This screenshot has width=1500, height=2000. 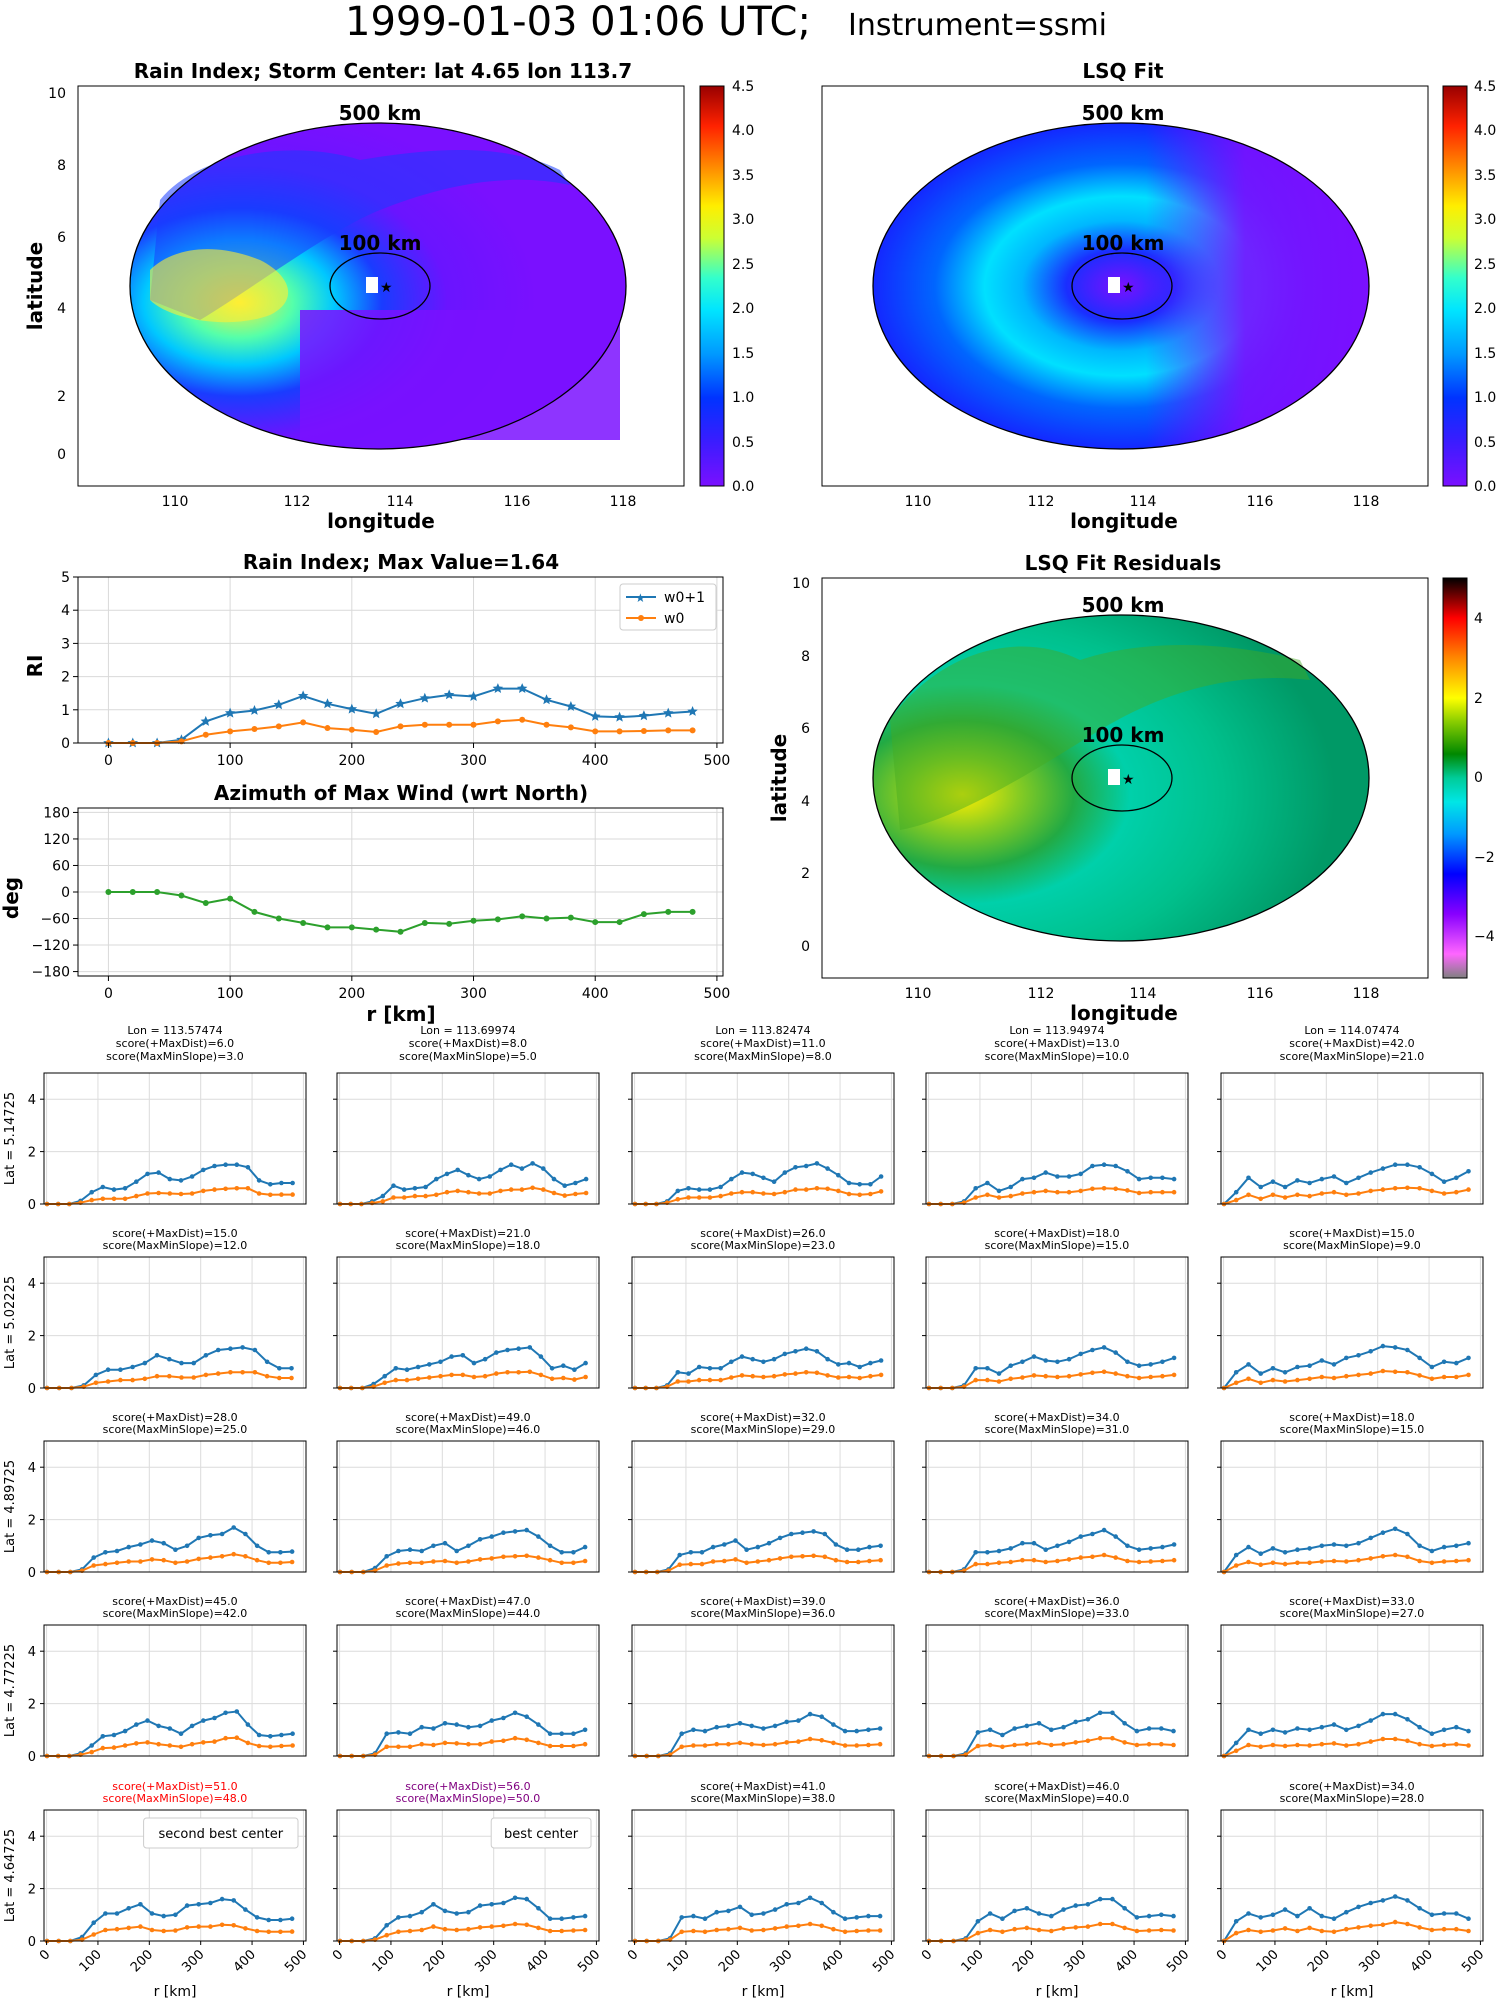 What do you see at coordinates (1123, 113) in the screenshot?
I see `lsq-outer-ring-label: 500 km` at bounding box center [1123, 113].